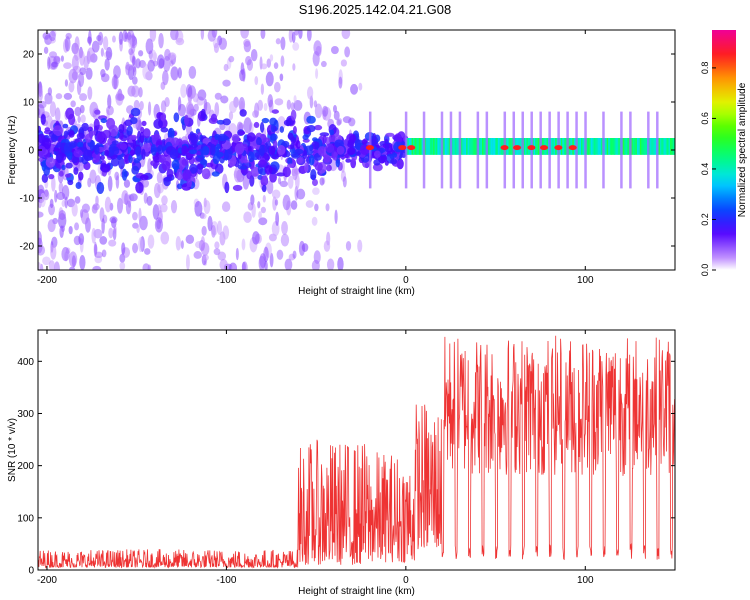 The width and height of the screenshot is (750, 600). What do you see at coordinates (12, 150) in the screenshot?
I see `heatmap-ylabel: Frequency (Hz)` at bounding box center [12, 150].